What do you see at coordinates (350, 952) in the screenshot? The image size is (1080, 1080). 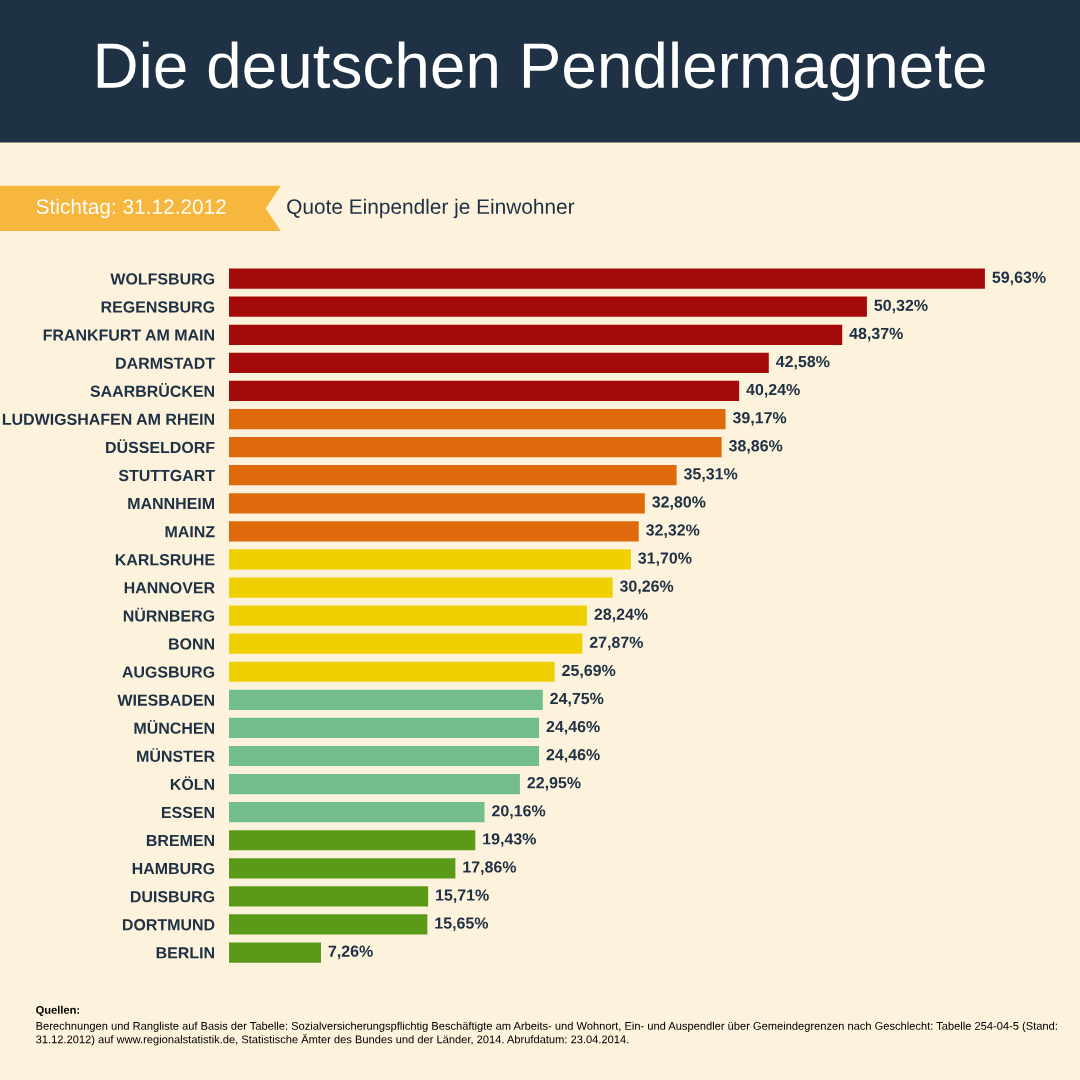 I see `data-label: 7,26%` at bounding box center [350, 952].